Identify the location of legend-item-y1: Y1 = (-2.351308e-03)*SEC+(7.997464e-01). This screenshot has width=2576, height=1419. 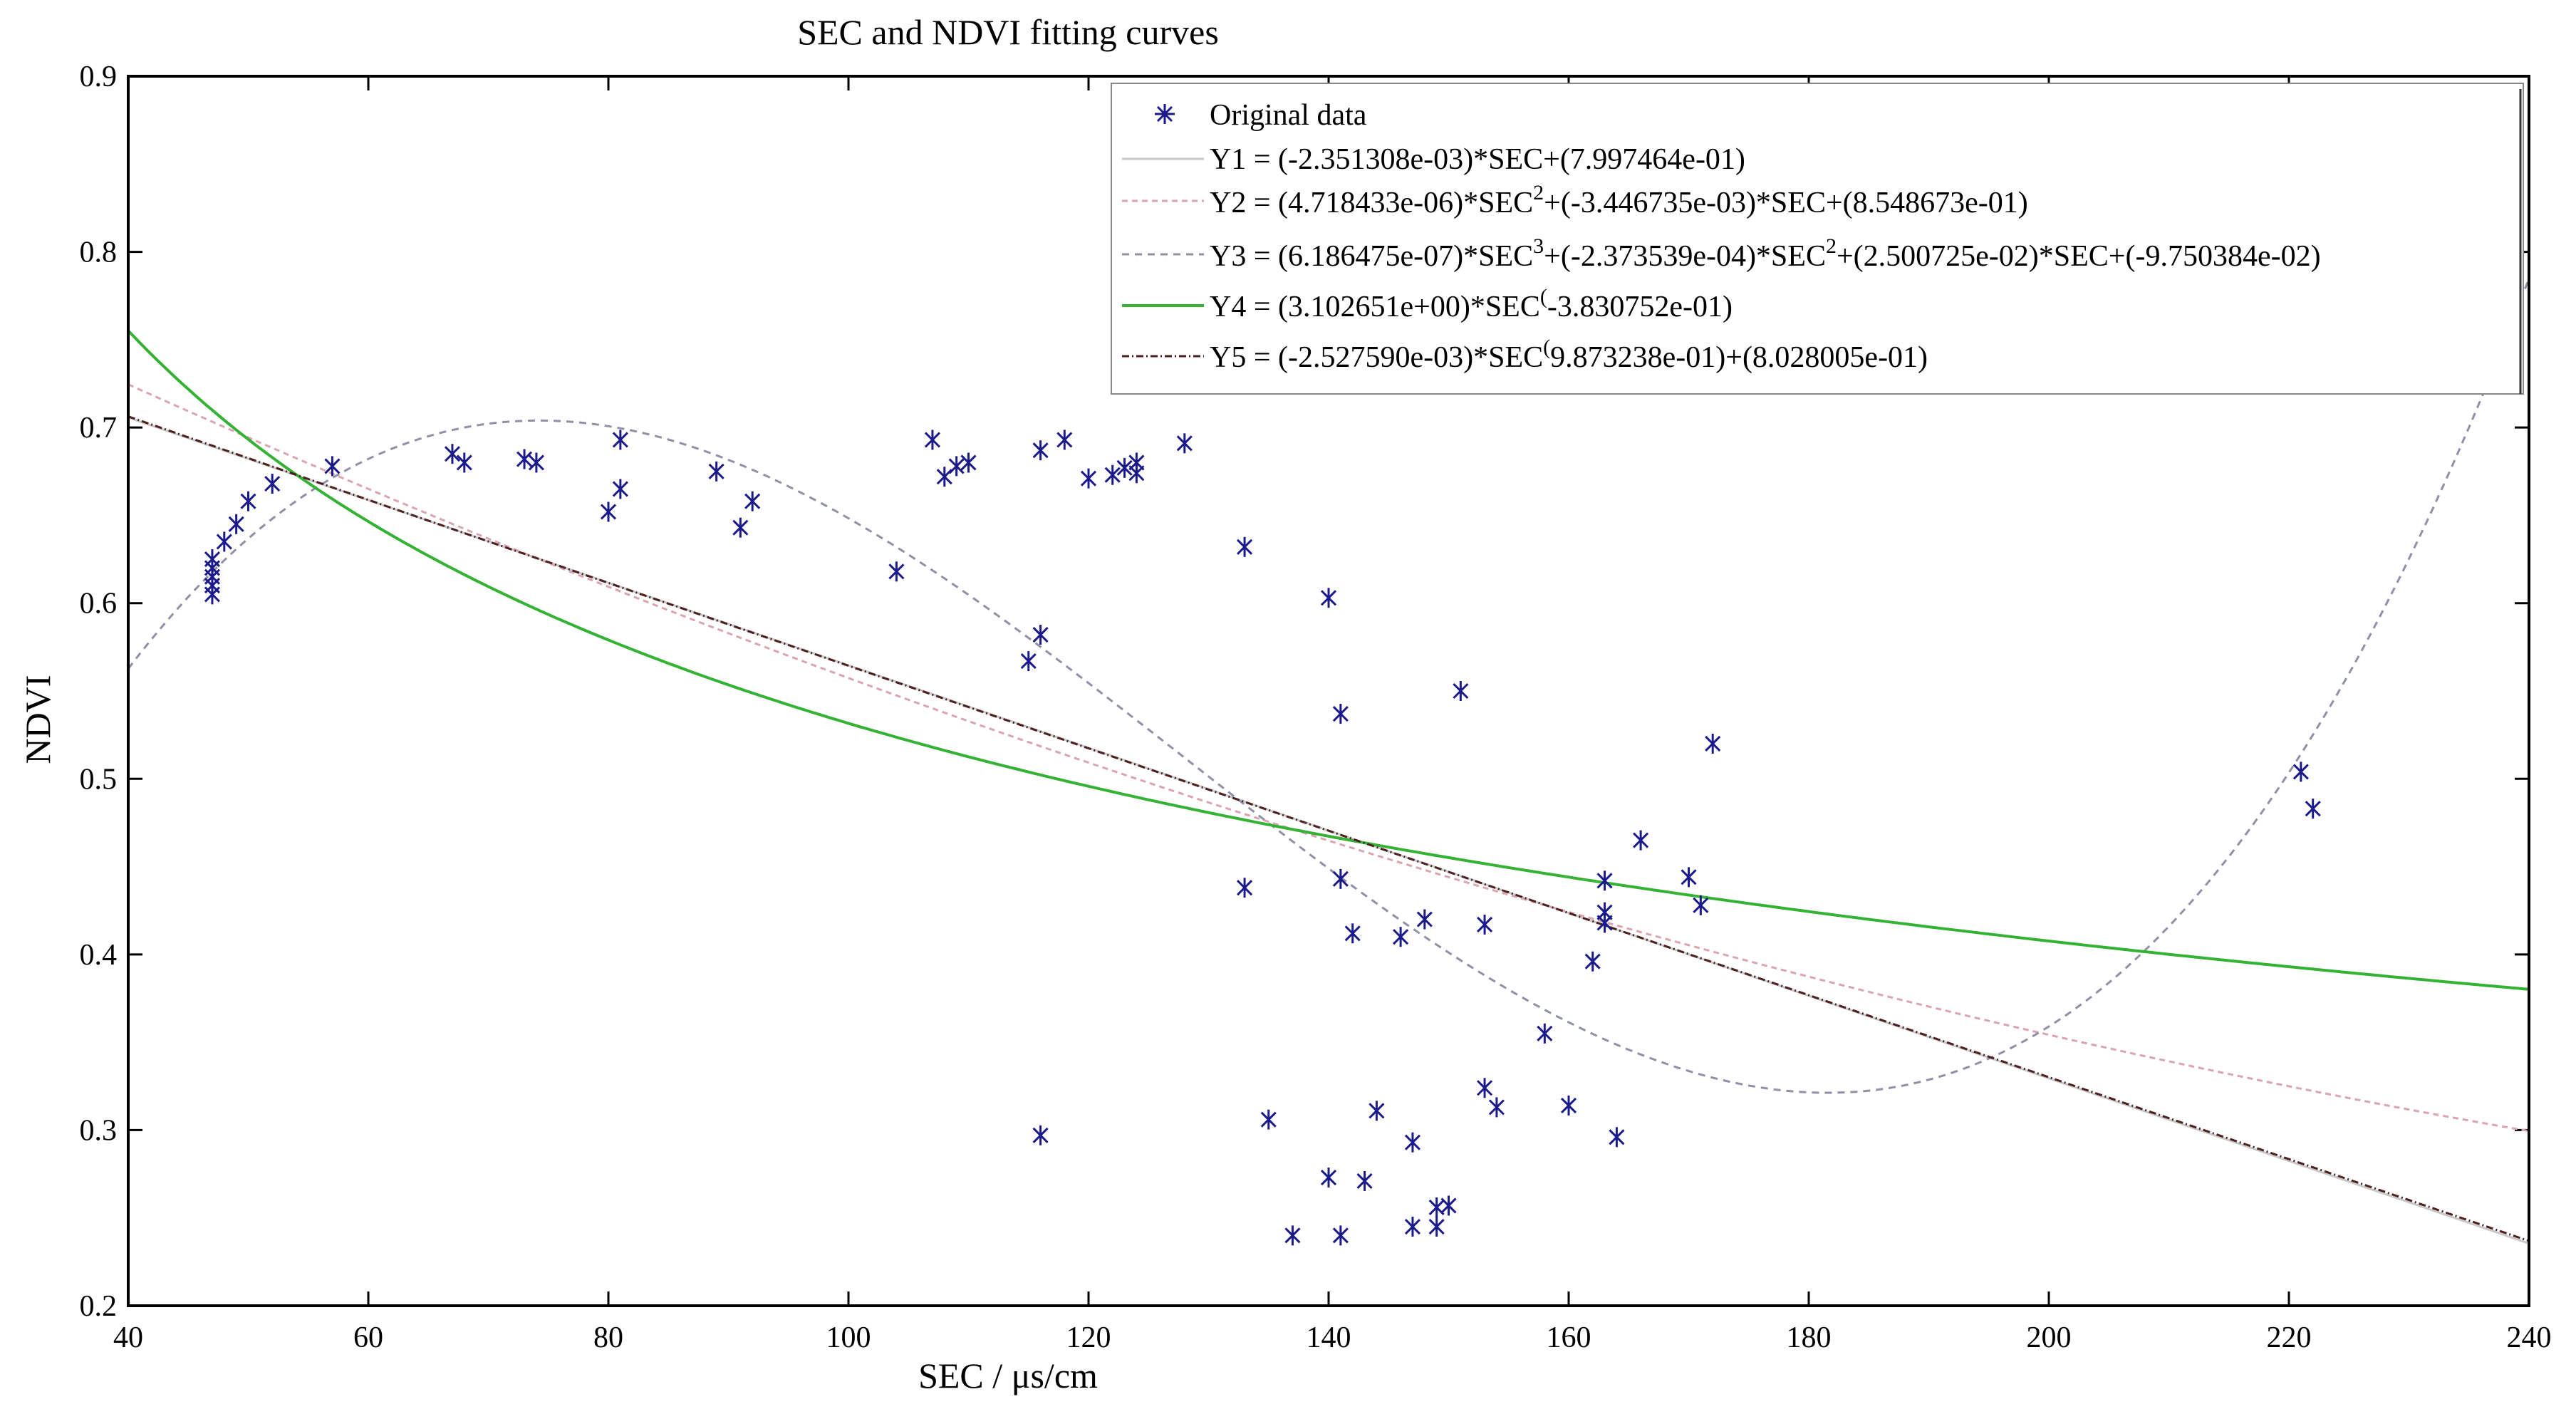
(1433, 159).